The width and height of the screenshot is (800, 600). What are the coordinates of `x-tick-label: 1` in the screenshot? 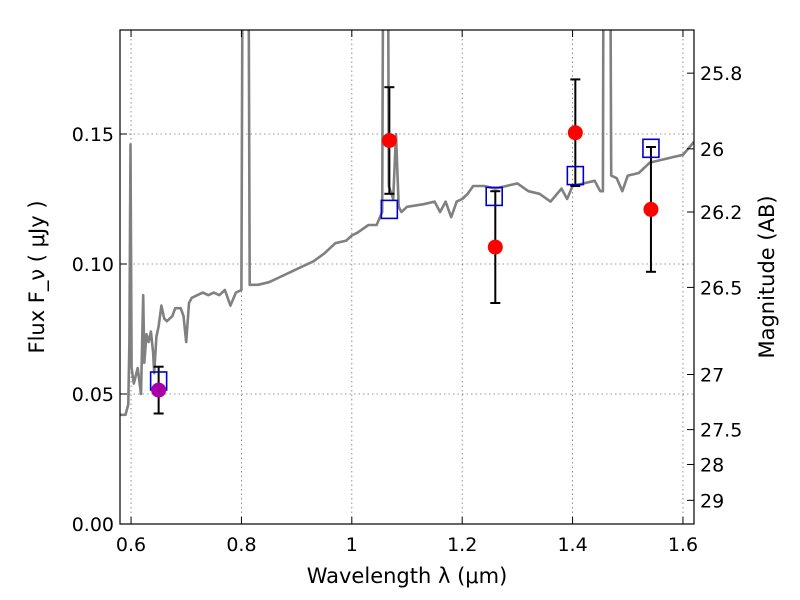 It's located at (352, 545).